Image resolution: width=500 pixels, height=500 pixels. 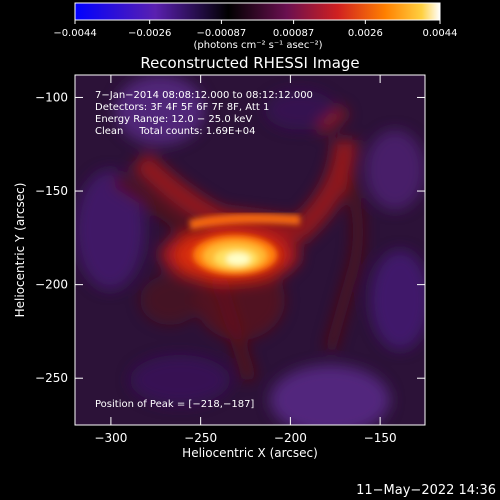 What do you see at coordinates (440, 33) in the screenshot?
I see `colorbar-tick-label: 0.0044` at bounding box center [440, 33].